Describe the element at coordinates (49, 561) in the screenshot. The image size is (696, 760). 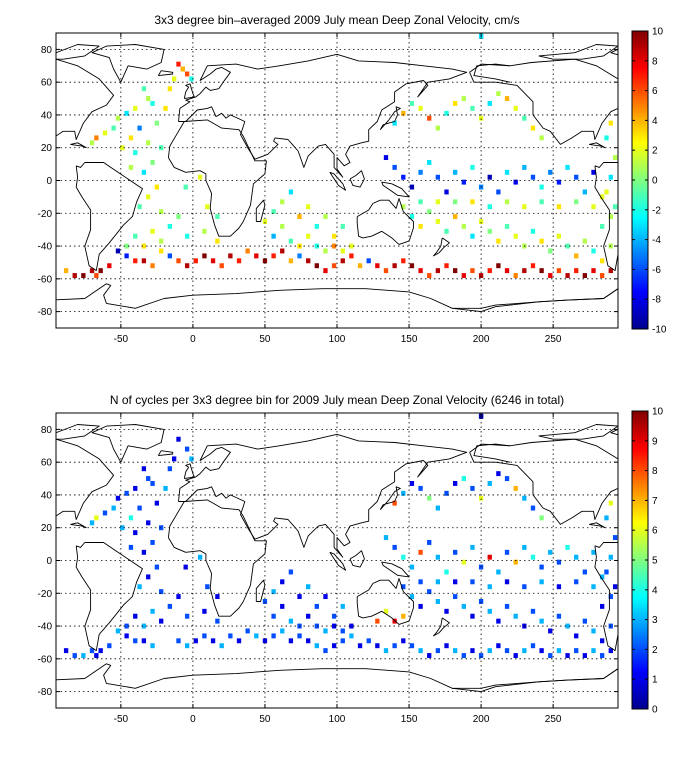
I see `y-tick-label: 0` at that location.